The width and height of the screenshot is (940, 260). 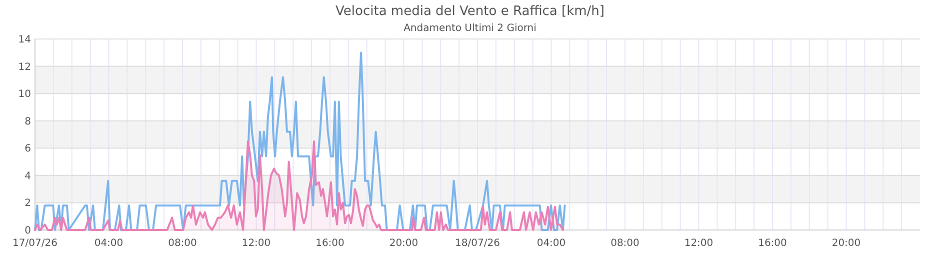 I want to click on chart-title: Velocita media del Vento e Raffica [km/h], so click(x=470, y=11).